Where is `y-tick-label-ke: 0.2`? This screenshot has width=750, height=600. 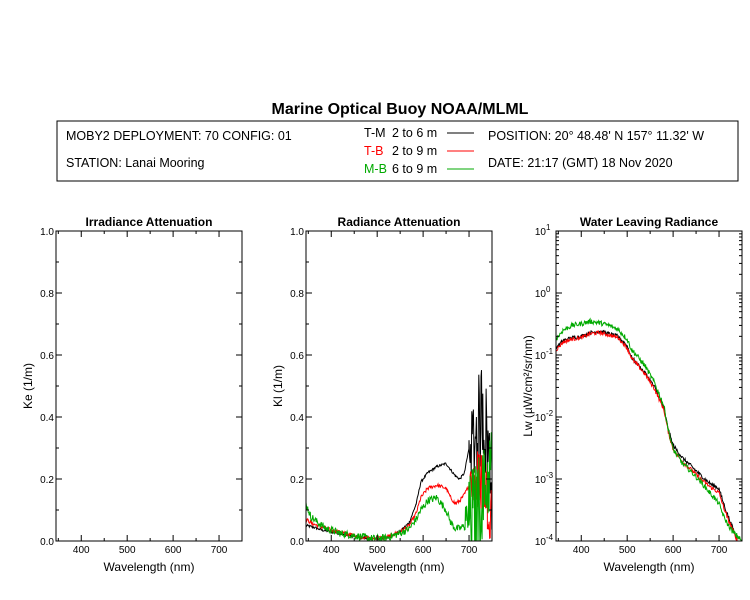 y-tick-label-ke: 0.2 is located at coordinates (47, 480).